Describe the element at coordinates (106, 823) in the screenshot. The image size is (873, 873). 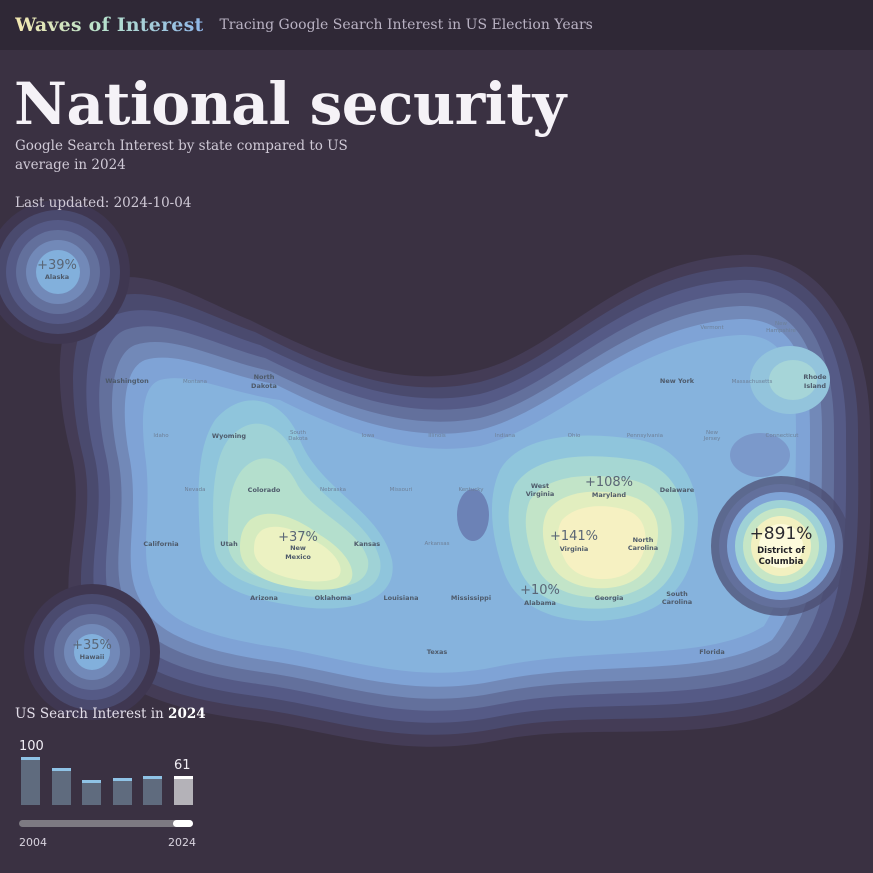
I see `year-slider-track` at that location.